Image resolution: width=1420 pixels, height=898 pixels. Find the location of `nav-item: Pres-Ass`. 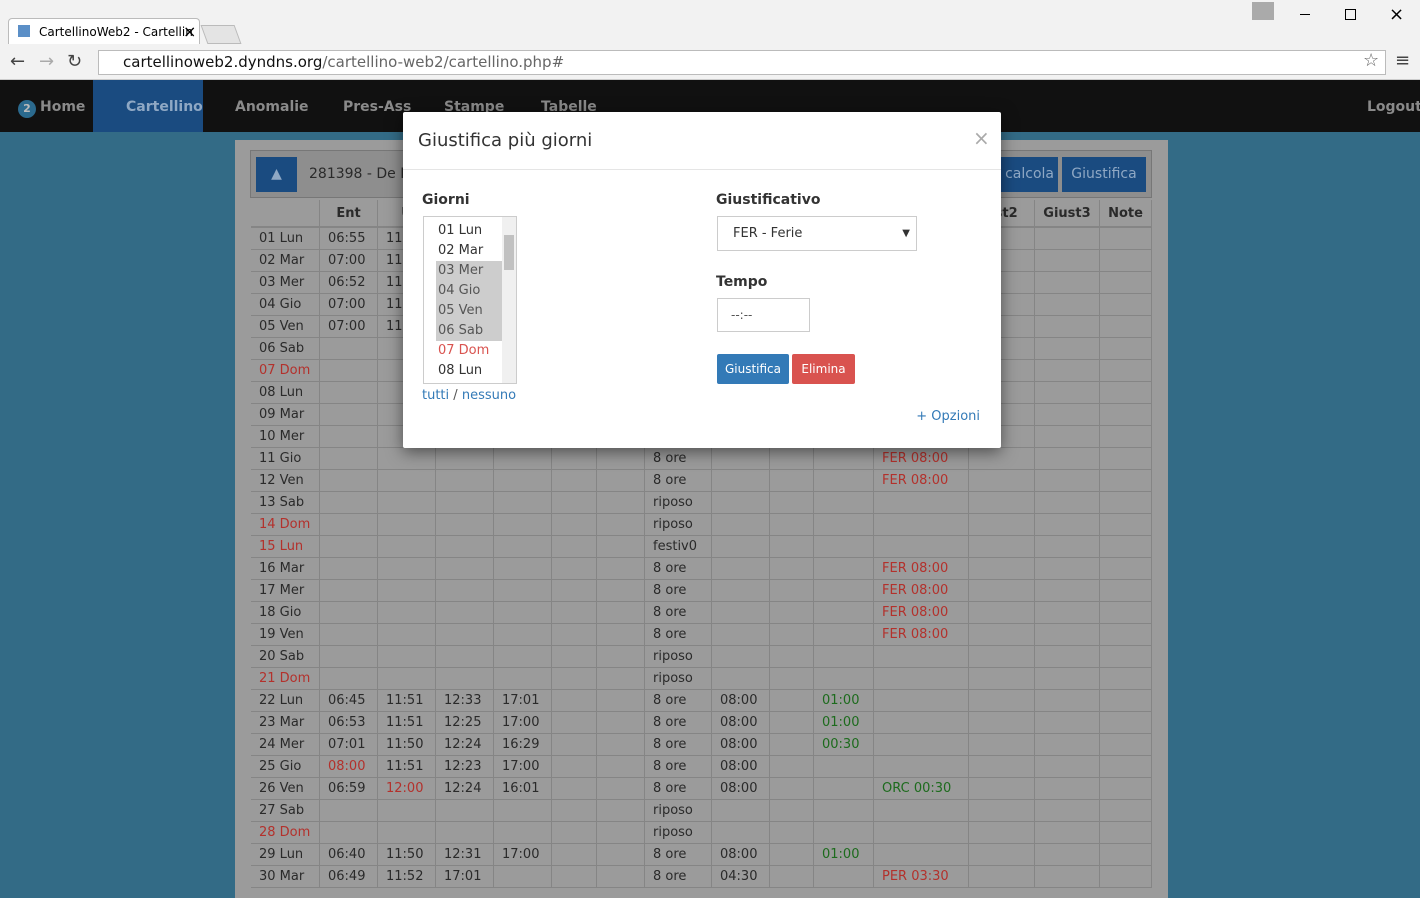

nav-item: Pres-Ass is located at coordinates (377, 107).